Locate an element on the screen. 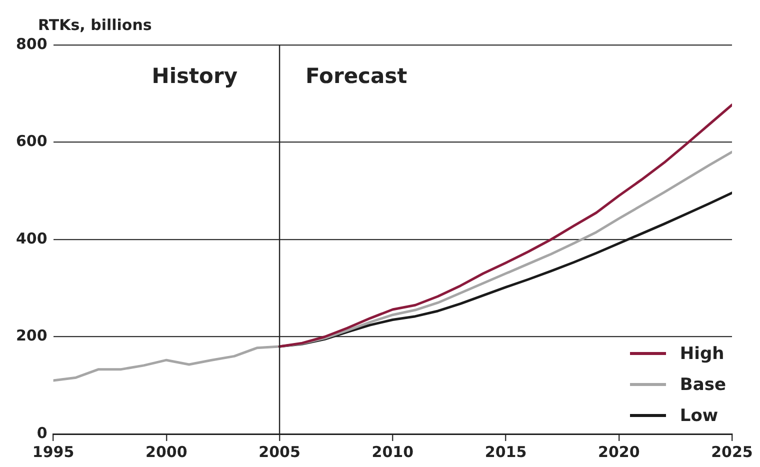 This screenshot has height=467, width=760. legend-label: Low is located at coordinates (699, 416).